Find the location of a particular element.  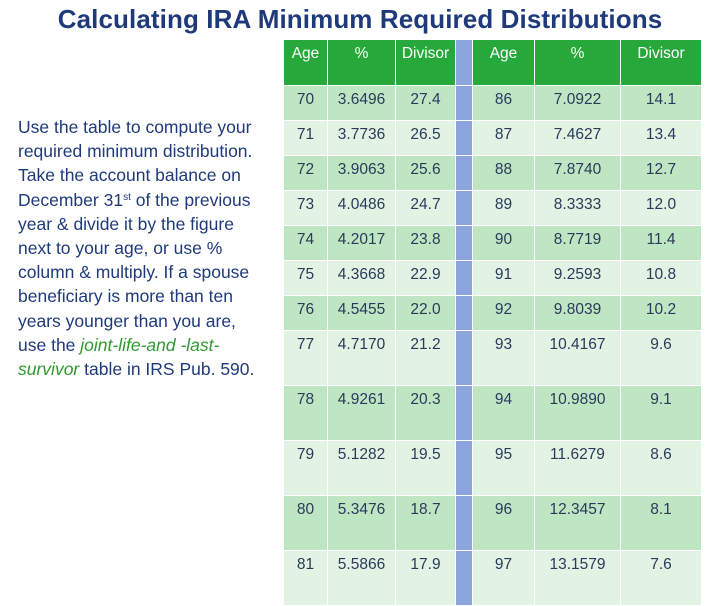

cell-right-divisor: 7.6 is located at coordinates (661, 578).